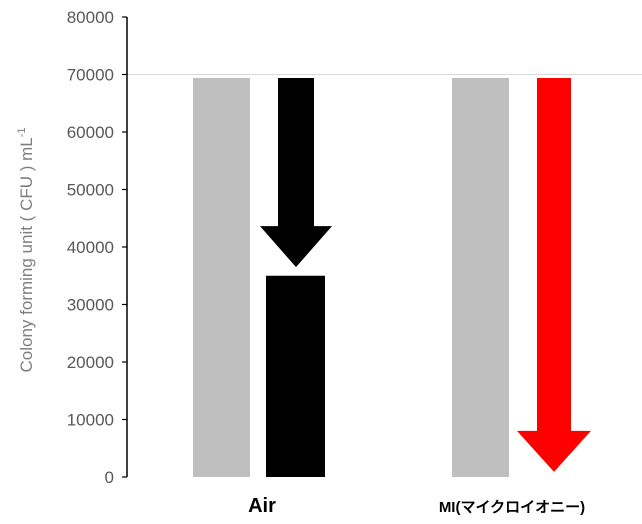 Image resolution: width=642 pixels, height=524 pixels. I want to click on y-tick-label: 20000, so click(90, 362).